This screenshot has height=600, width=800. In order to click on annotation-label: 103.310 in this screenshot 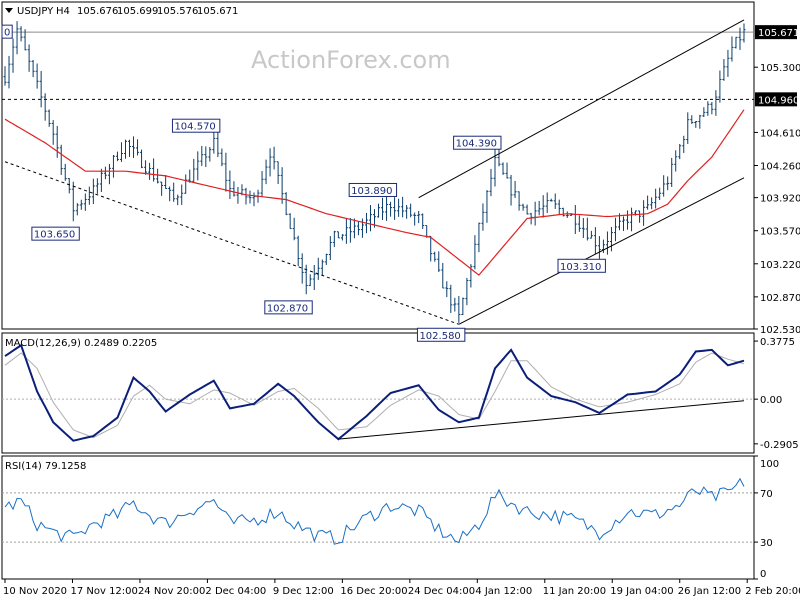, I will do `click(580, 267)`.